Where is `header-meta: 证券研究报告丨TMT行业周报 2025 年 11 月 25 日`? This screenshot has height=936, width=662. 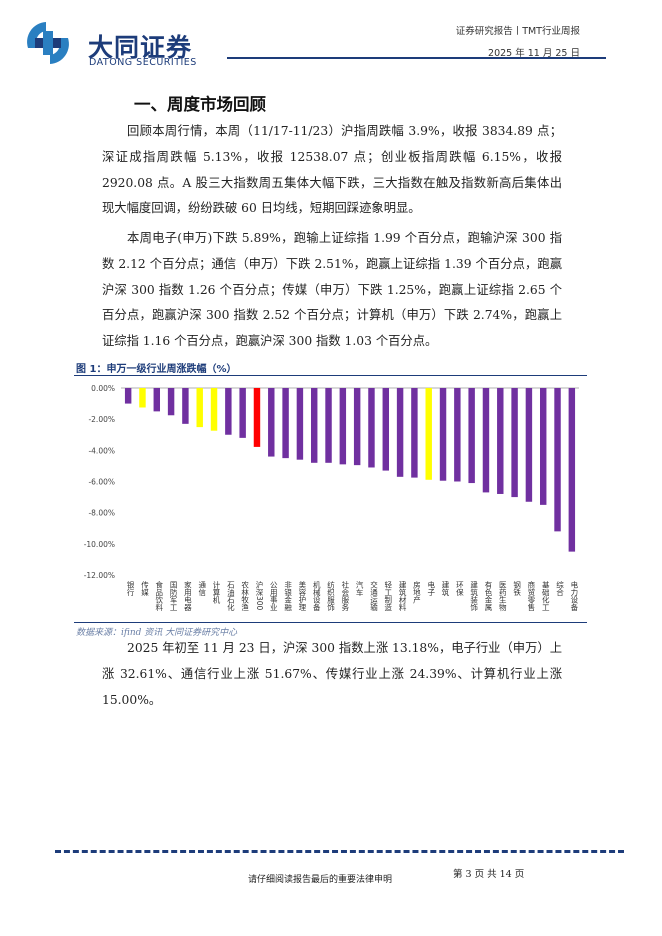 header-meta: 证券研究报告丨TMT行业周报 2025 年 11 月 25 日 is located at coordinates (518, 41).